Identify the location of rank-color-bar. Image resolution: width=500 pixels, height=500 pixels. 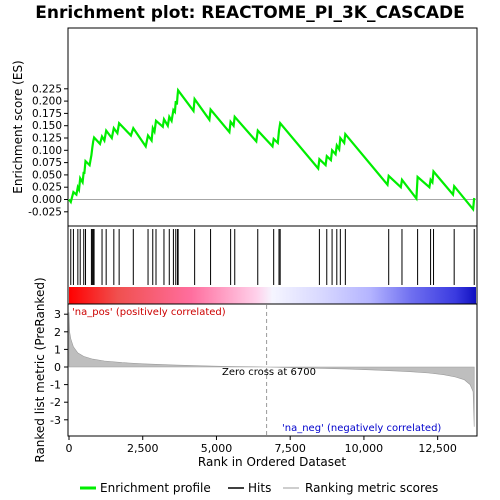
(272, 295).